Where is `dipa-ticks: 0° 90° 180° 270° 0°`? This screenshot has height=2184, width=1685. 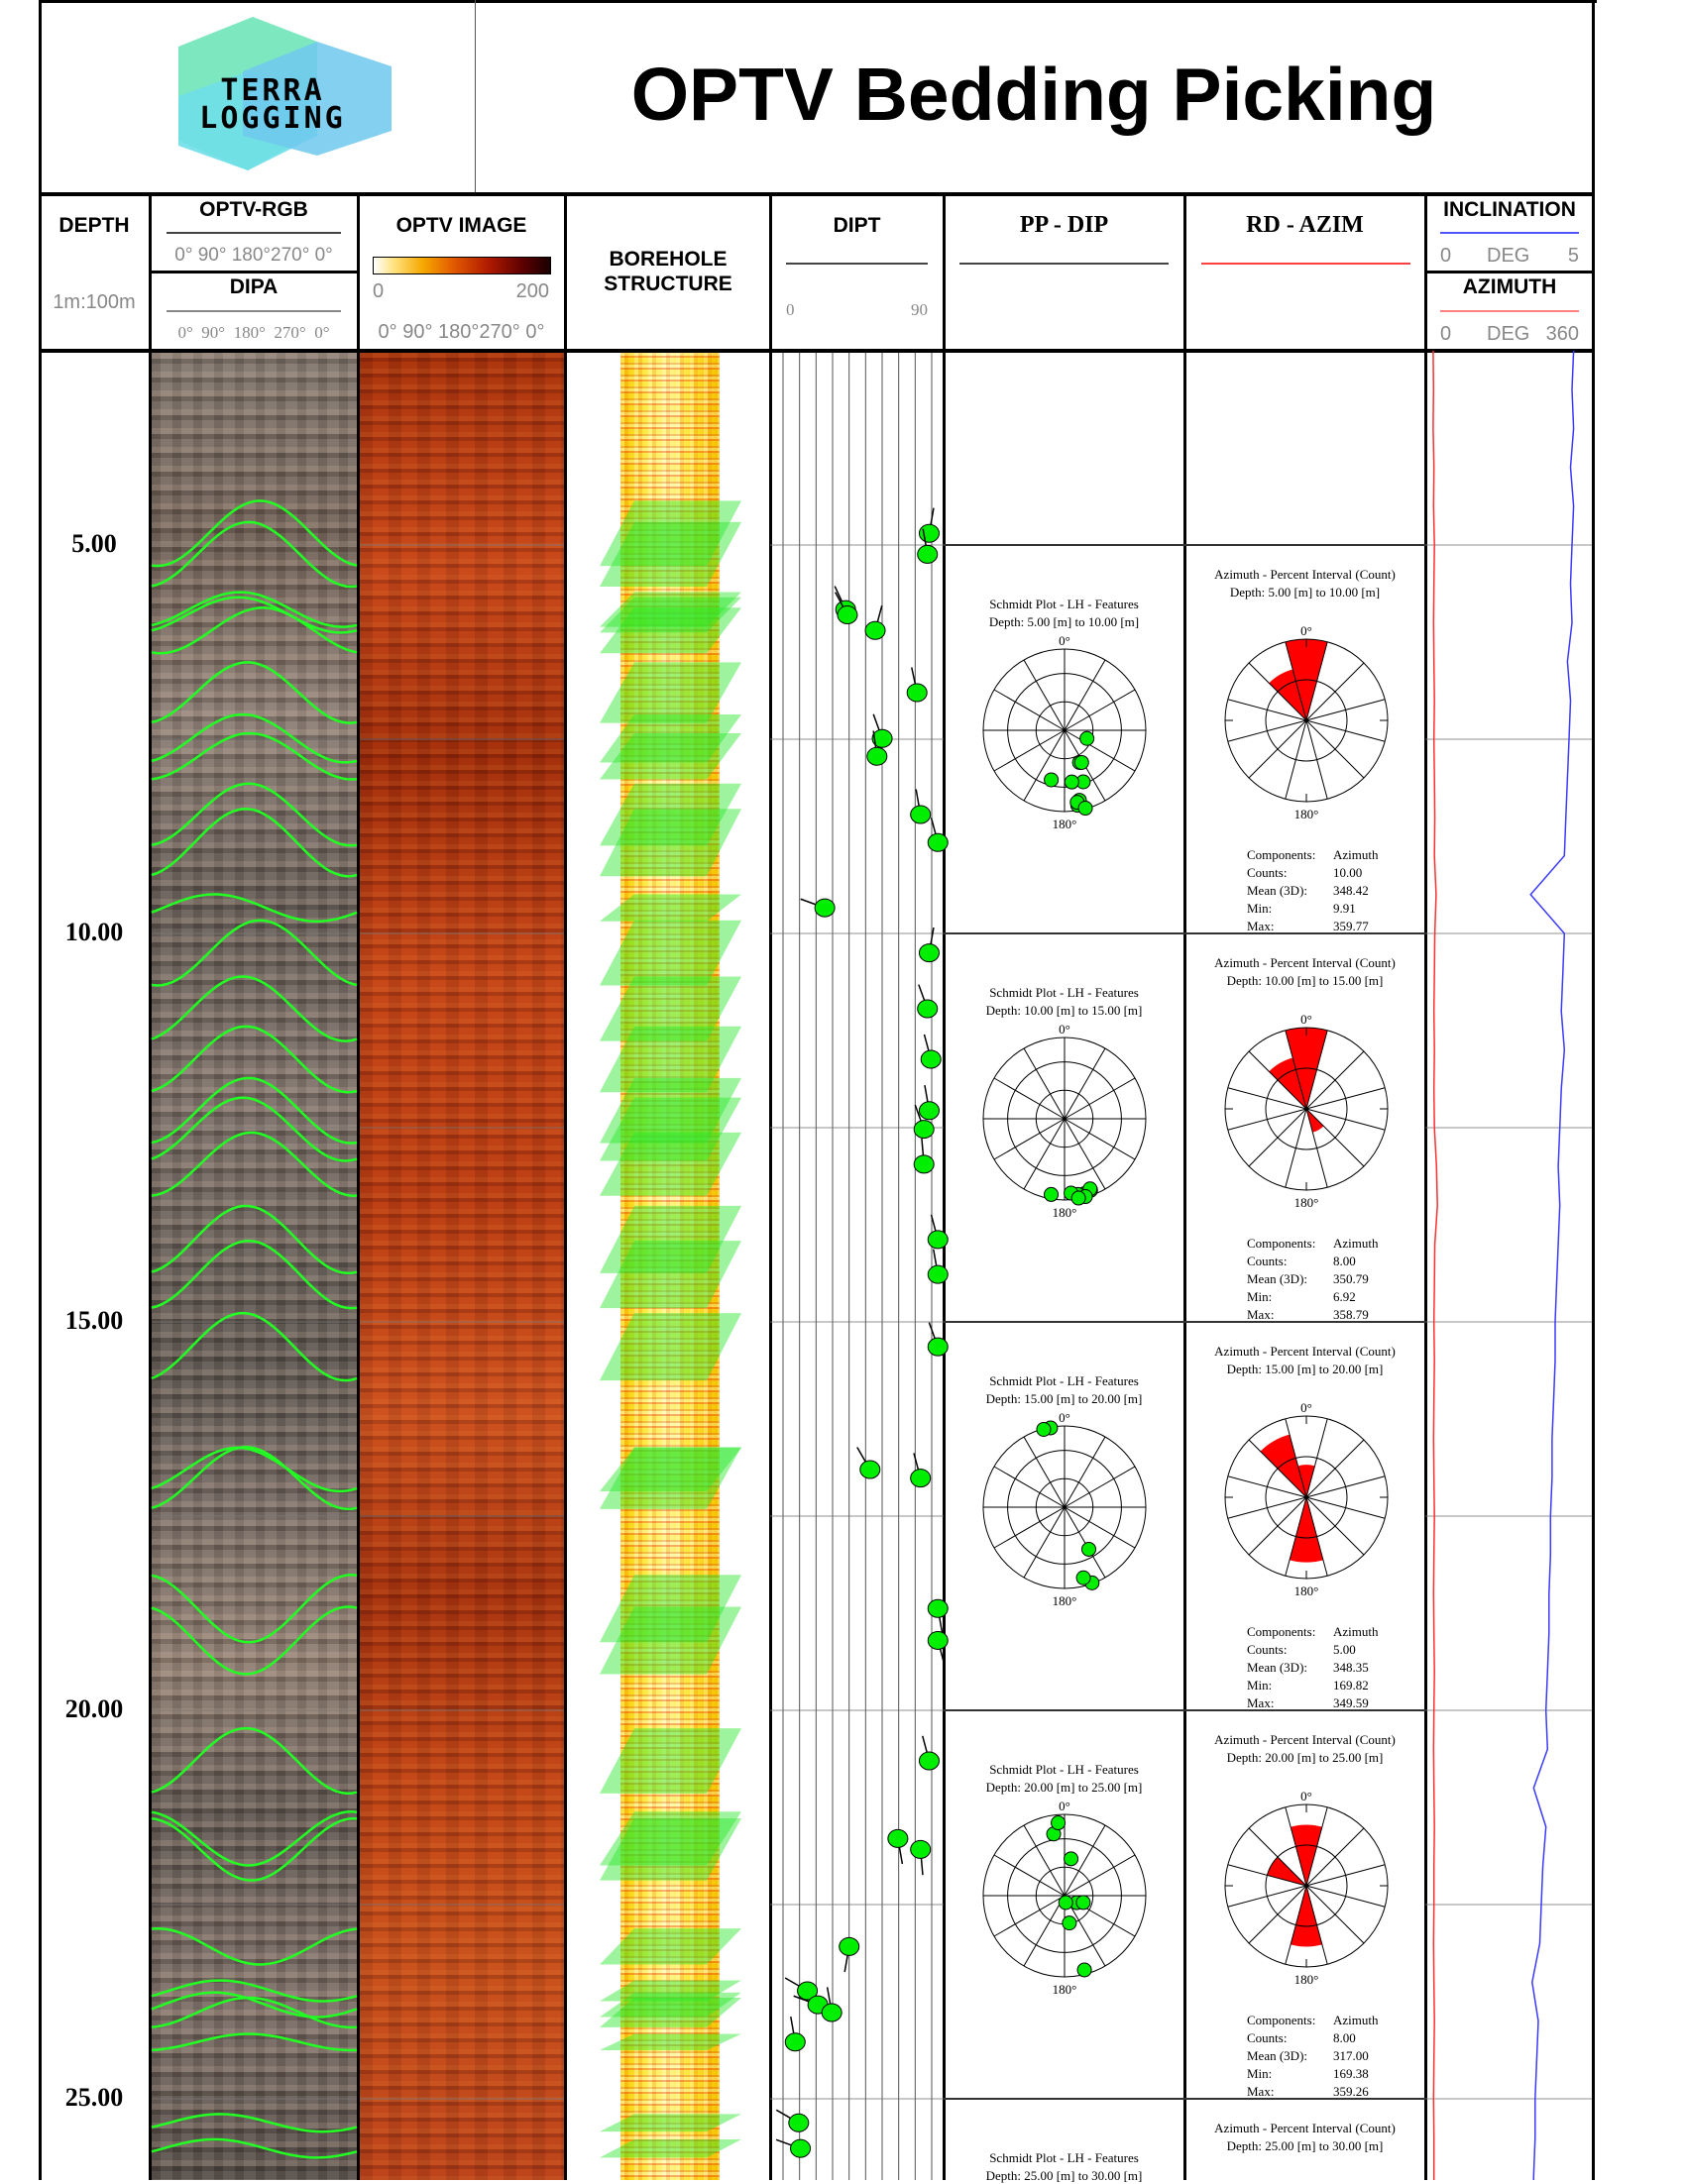
dipa-ticks: 0° 90° 180° 270° 0° is located at coordinates (253, 332).